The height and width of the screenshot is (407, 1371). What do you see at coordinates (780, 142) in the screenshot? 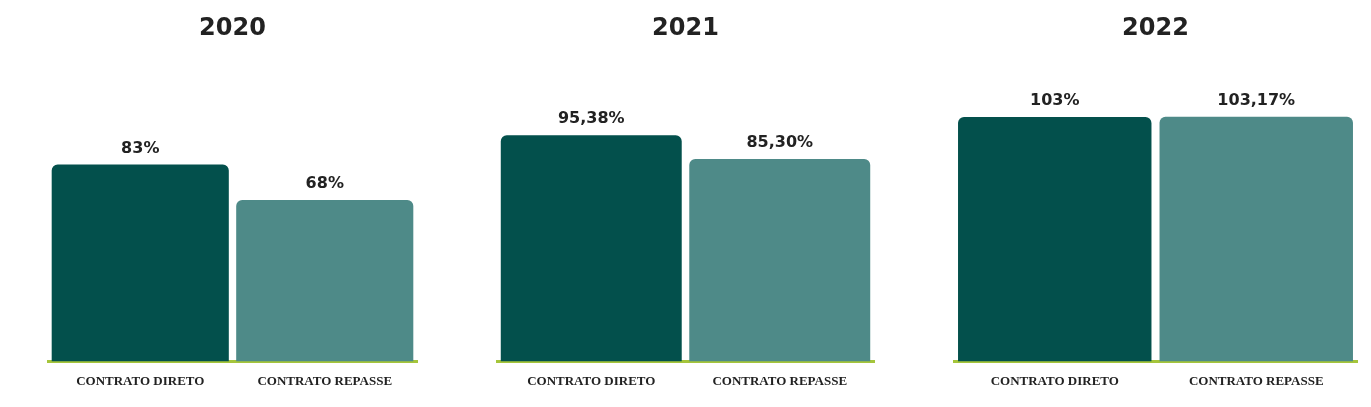
I see `data-label: 85,30%` at bounding box center [780, 142].